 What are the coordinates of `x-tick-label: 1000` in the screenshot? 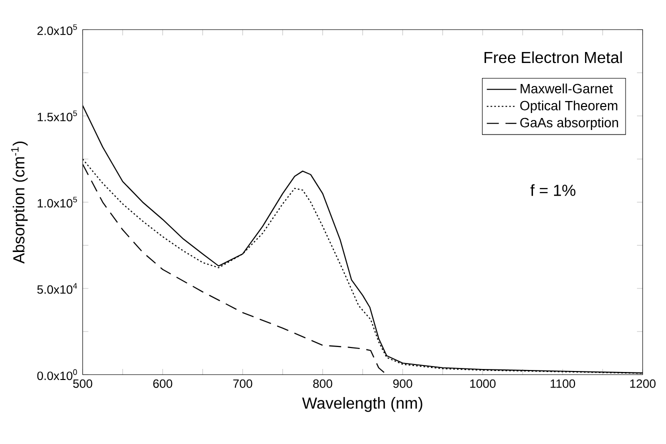 It's located at (483, 383).